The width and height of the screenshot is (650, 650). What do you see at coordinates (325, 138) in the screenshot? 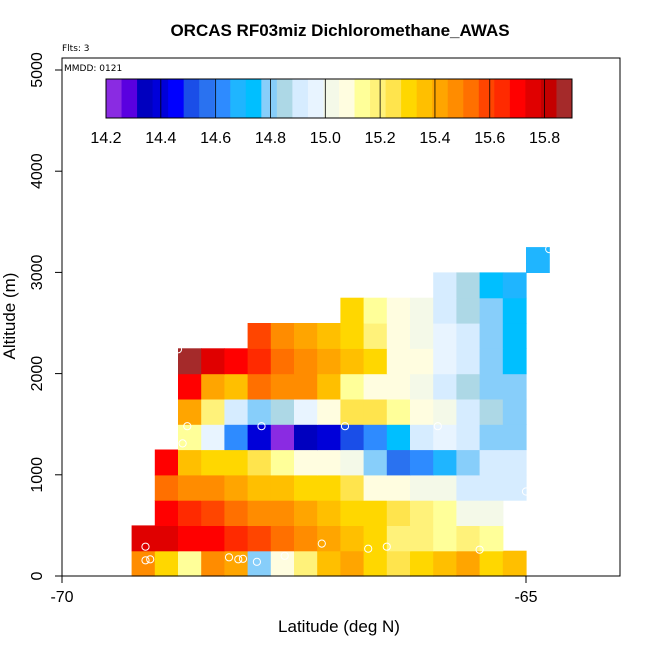
I see `colorbar-tick-label: 15.0` at bounding box center [325, 138].